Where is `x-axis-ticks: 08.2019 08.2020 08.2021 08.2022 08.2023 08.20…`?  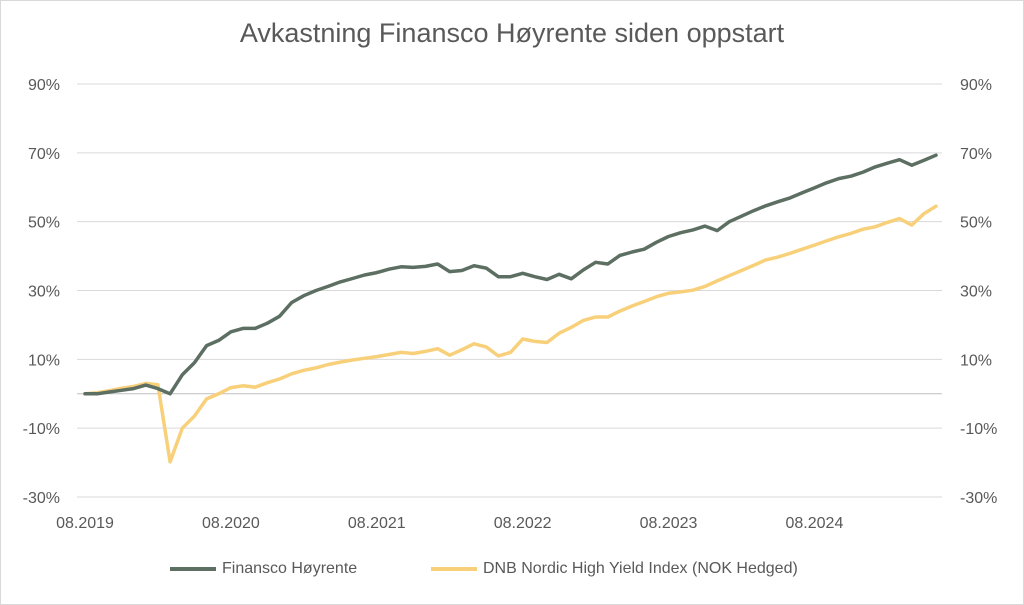 x-axis-ticks: 08.2019 08.2020 08.2021 08.2022 08.2023 08.20… is located at coordinates (449, 523).